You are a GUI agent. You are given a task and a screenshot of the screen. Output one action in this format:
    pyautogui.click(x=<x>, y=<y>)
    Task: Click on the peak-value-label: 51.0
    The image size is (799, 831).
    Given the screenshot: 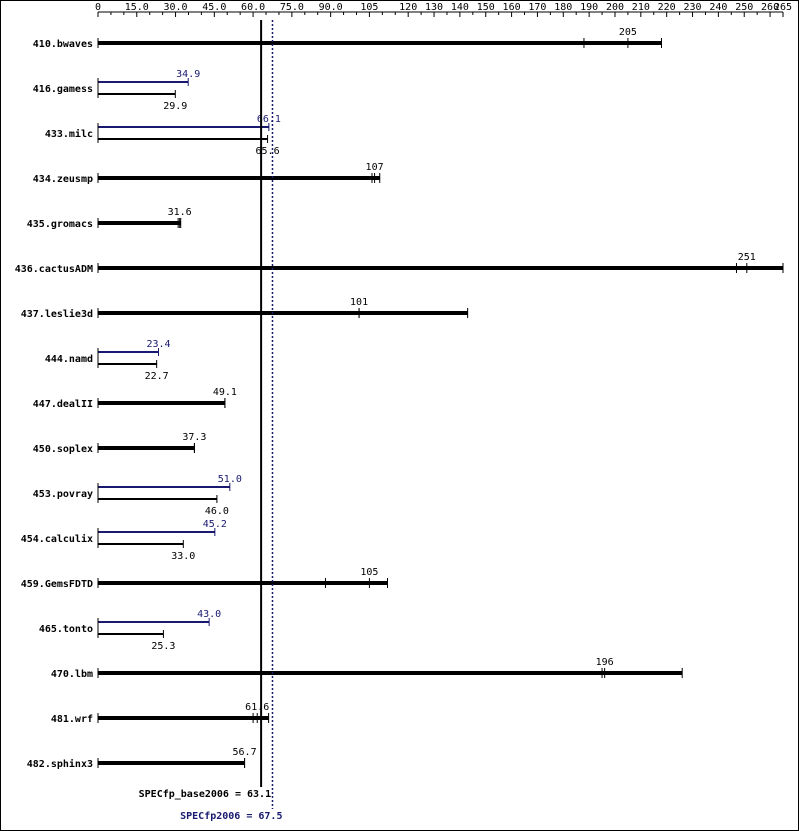 What is the action you would take?
    pyautogui.click(x=230, y=479)
    